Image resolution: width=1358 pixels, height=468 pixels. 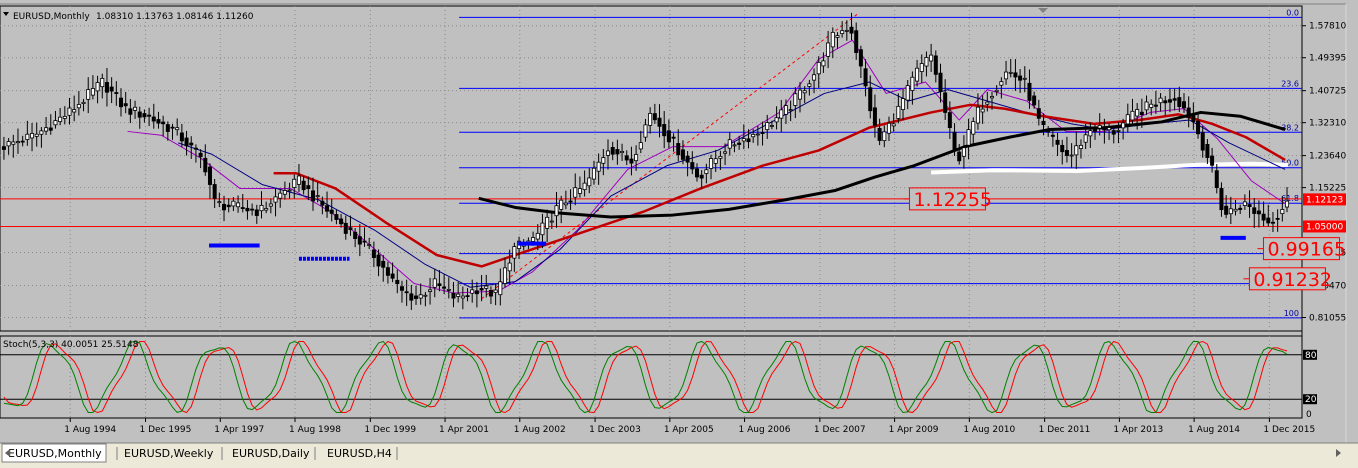 I want to click on svg-text: EURUSD,Monthly, so click(x=55, y=453).